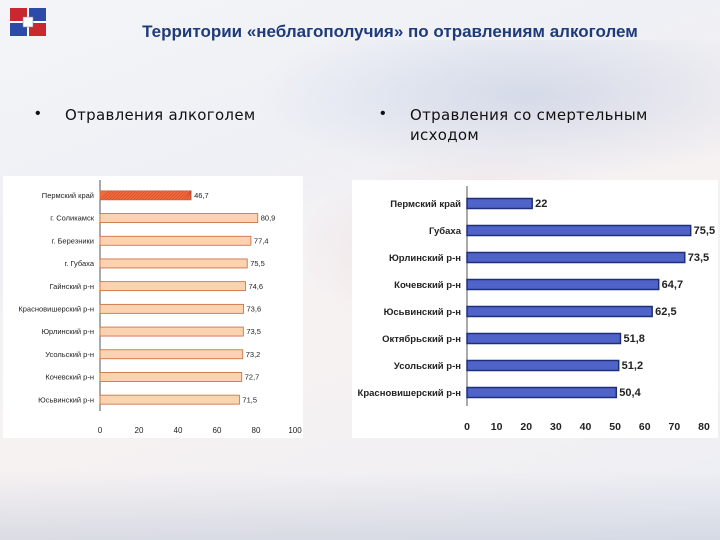 The height and width of the screenshot is (540, 720). Describe the element at coordinates (253, 354) in the screenshot. I see `data-label: 73,2` at that location.